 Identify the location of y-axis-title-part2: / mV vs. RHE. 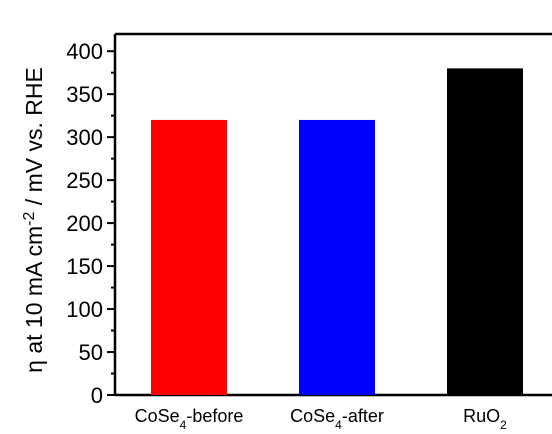
(34, 139).